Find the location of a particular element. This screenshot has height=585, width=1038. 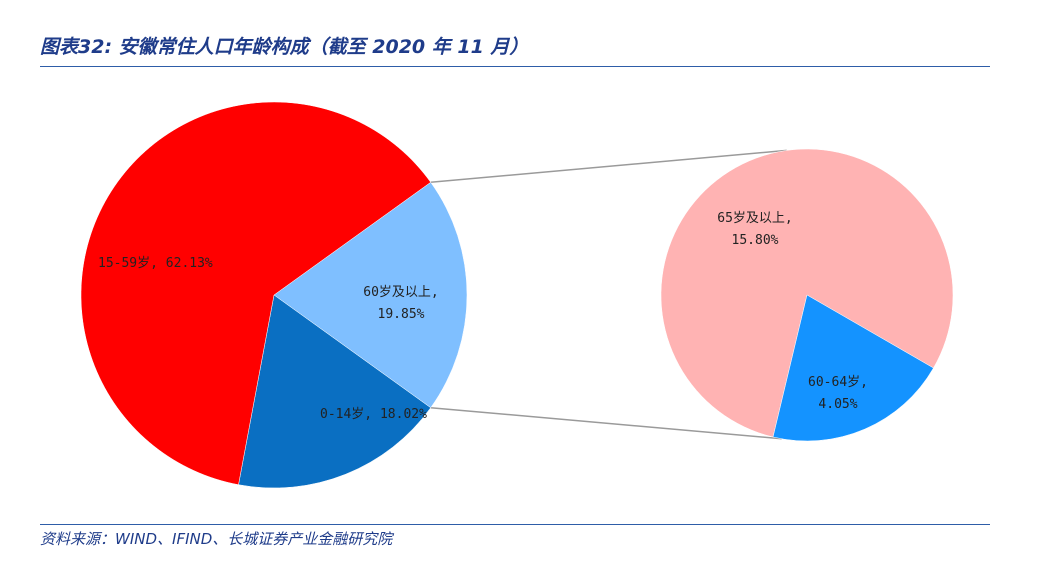

label-0-14: 0-14岁, 18.02% is located at coordinates (373, 414).